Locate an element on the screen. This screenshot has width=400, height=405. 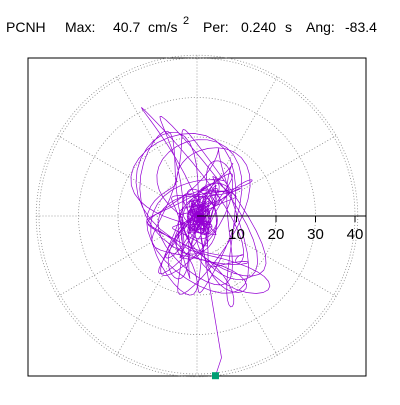
radial-tick-label-10: 10 is located at coordinates (236, 234).